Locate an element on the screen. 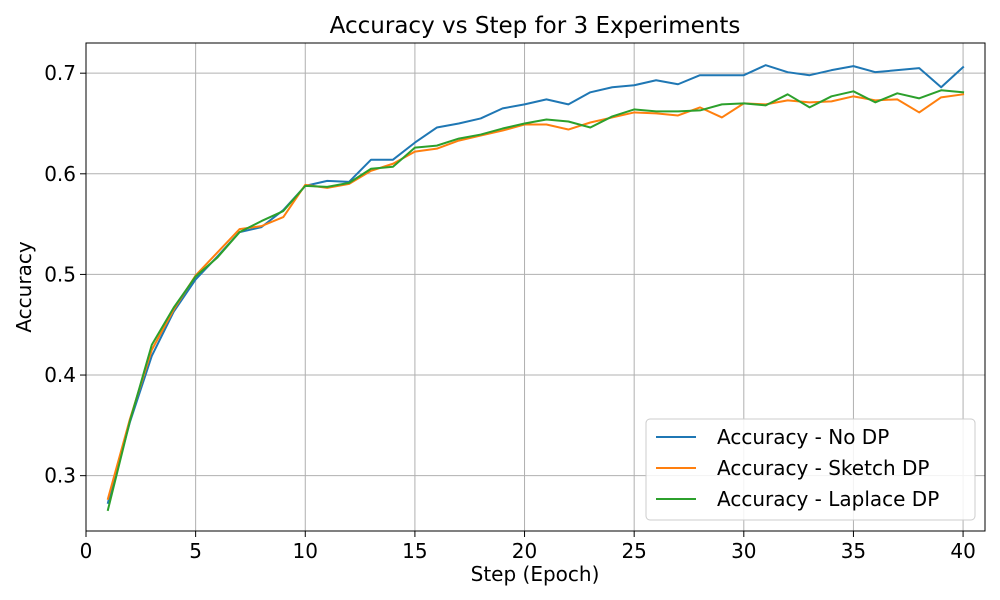 The image size is (1000, 600). chart-title: Accuracy vs Step for 3 Experiments is located at coordinates (535, 26).